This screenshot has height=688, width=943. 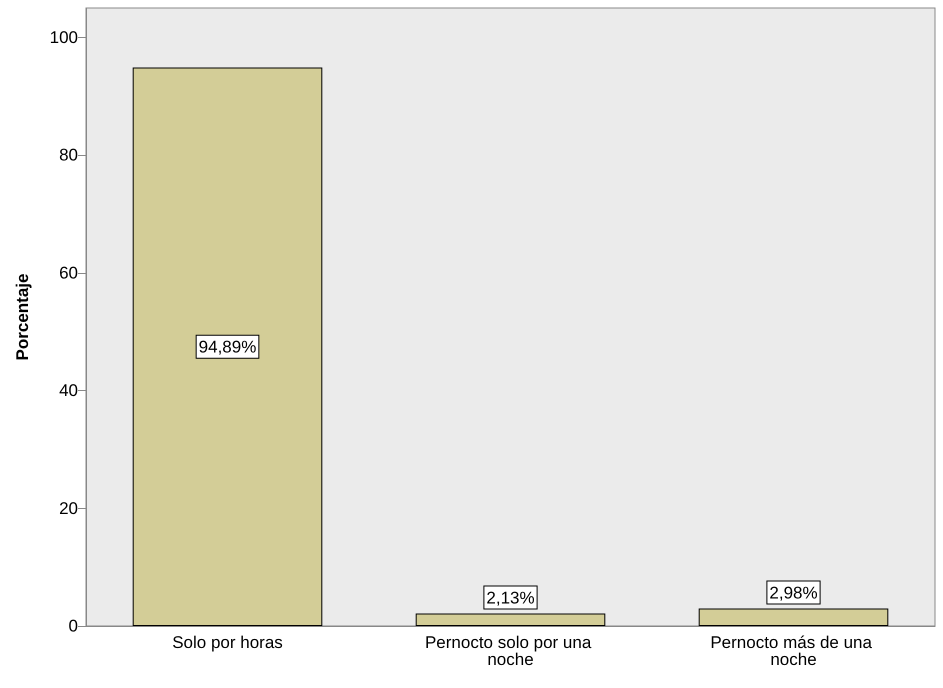 I want to click on x-tick-label: Solo por horas, so click(x=227, y=642).